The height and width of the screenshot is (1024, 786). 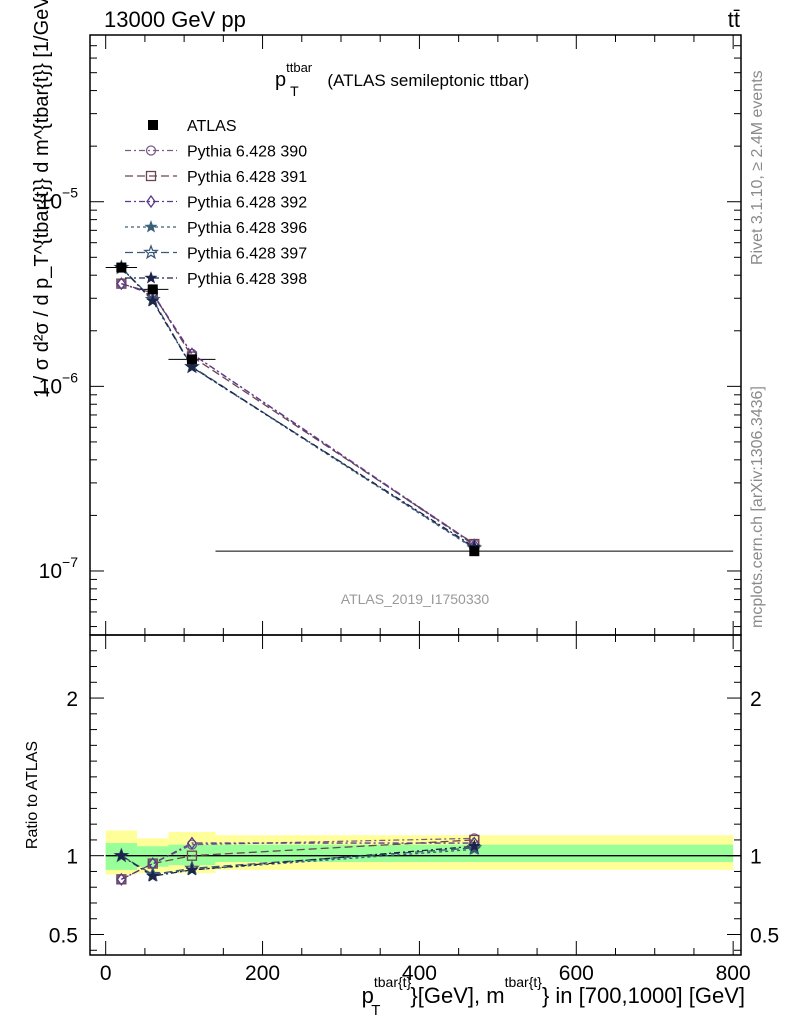 I want to click on legend-entry: Pythia 6.428 391, so click(x=216, y=177).